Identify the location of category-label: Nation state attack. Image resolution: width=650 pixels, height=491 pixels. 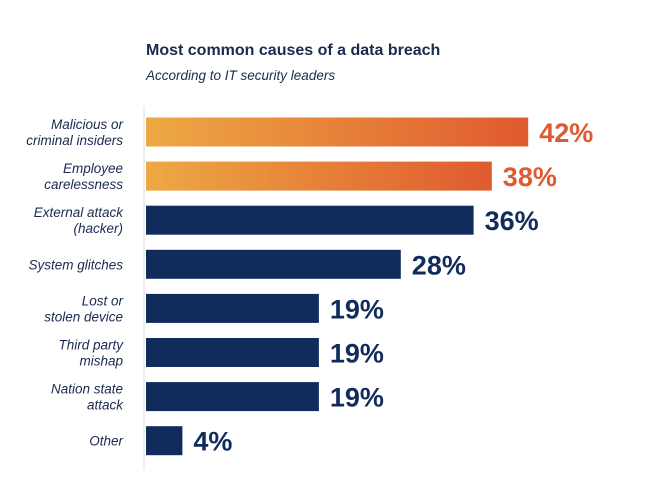
(87, 397).